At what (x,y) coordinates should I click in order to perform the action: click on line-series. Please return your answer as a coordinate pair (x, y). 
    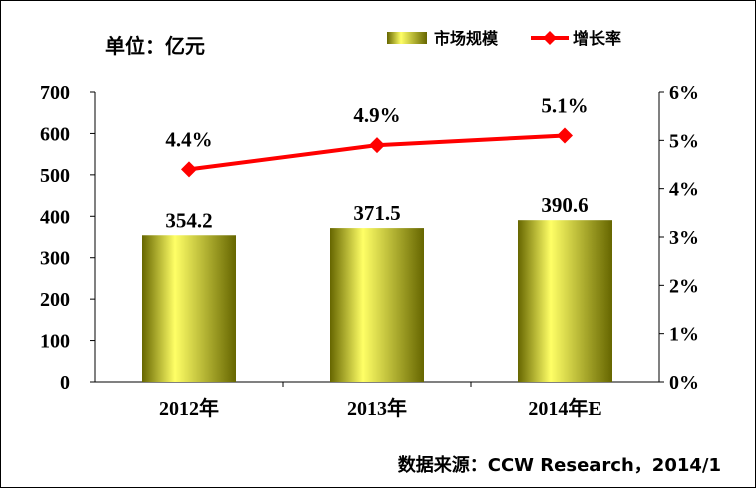
    Looking at the image, I should click on (377, 152).